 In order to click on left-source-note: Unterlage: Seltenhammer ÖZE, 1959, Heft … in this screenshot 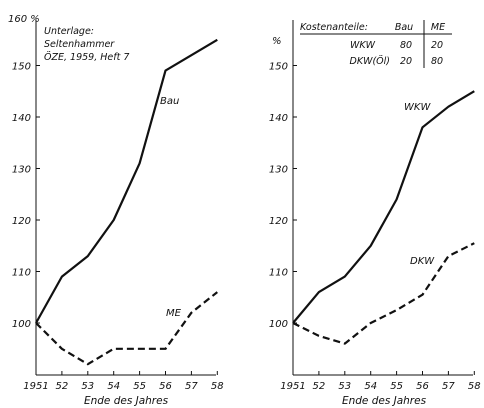, I will do `click(86, 44)`.